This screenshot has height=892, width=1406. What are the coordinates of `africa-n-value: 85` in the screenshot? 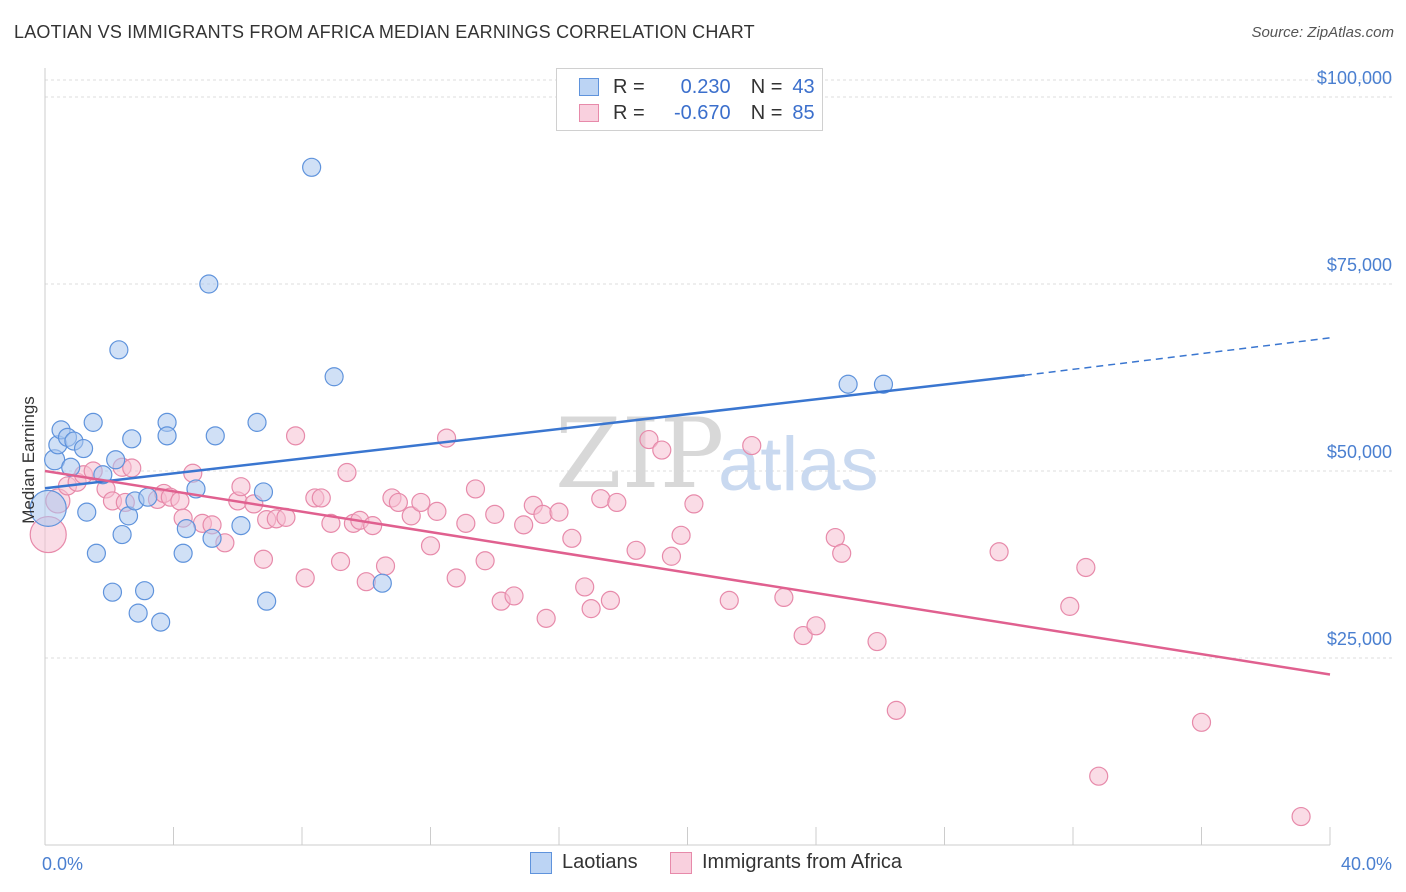 It's located at (803, 112).